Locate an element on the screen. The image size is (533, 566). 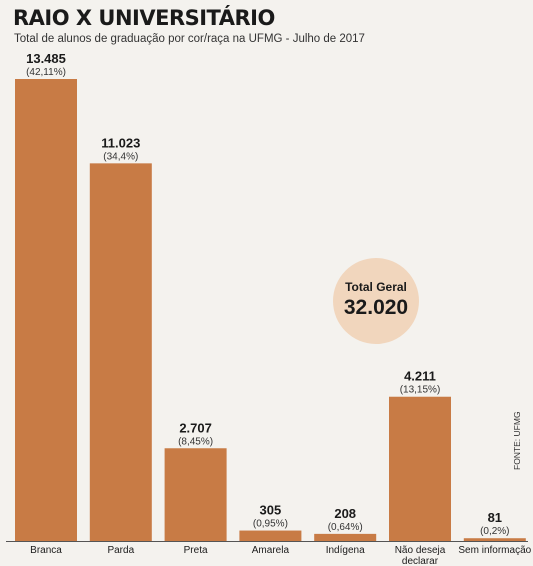
category-label-5: Não deseja declarar is located at coordinates (420, 555).